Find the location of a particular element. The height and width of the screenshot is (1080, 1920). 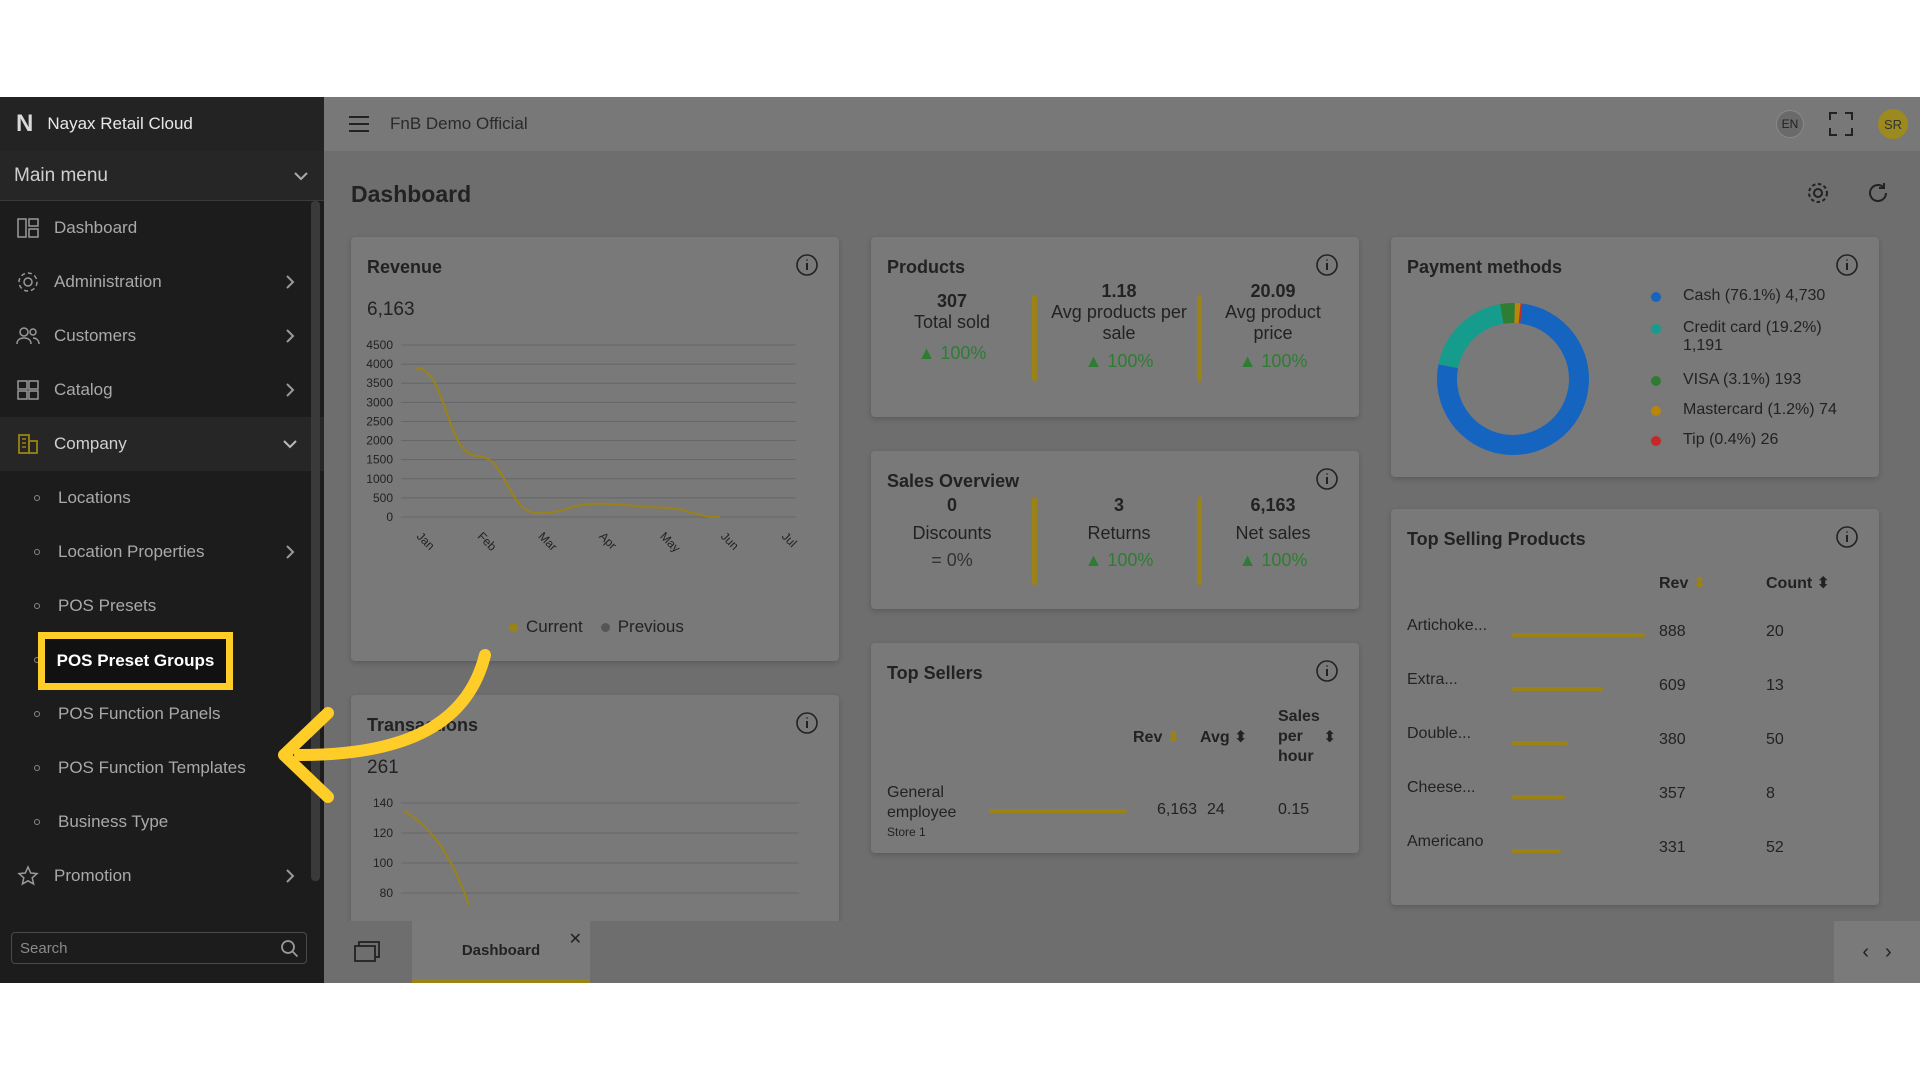

chart-legend: Current Previous is located at coordinates (596, 627).